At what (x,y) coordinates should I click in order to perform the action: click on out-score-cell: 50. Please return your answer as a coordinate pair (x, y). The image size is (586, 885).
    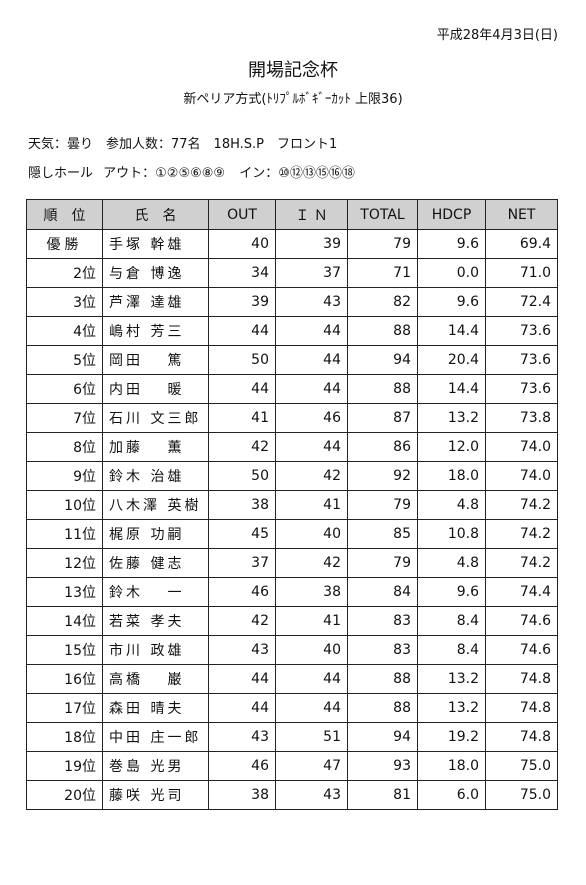
    Looking at the image, I should click on (242, 360).